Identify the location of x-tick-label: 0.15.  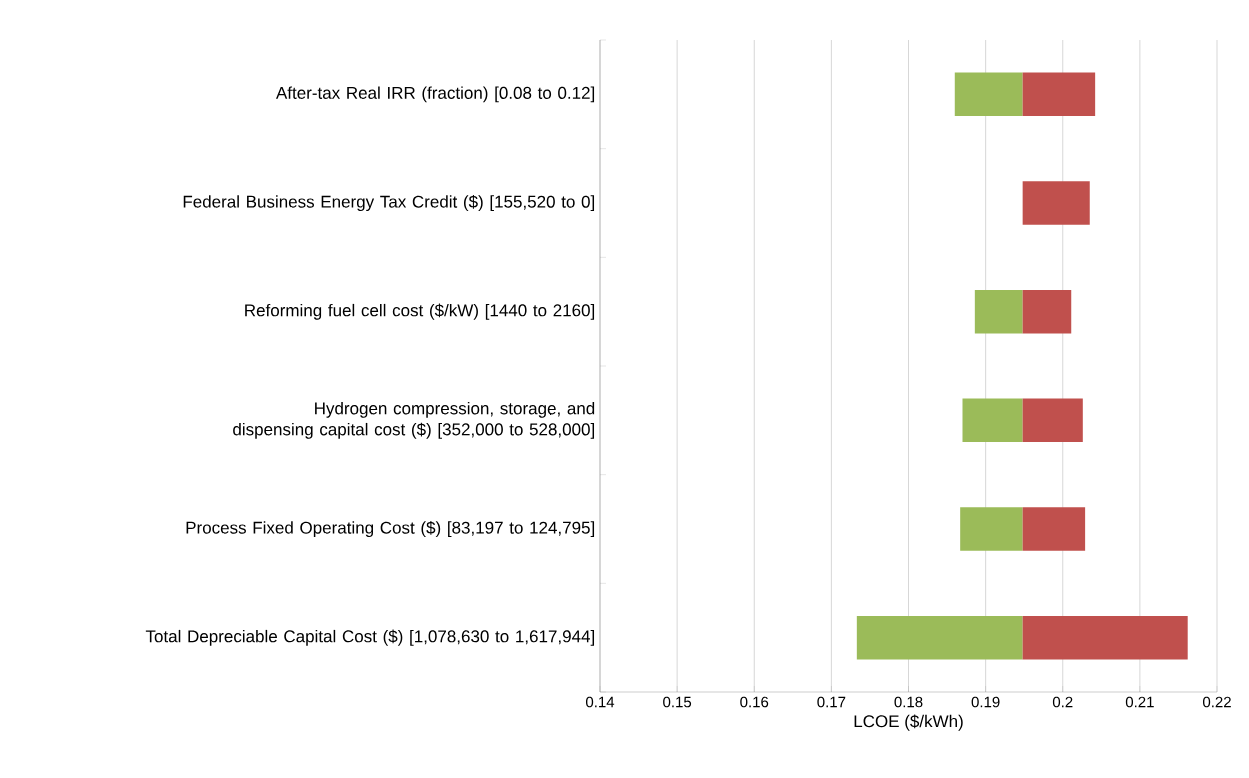
(677, 702).